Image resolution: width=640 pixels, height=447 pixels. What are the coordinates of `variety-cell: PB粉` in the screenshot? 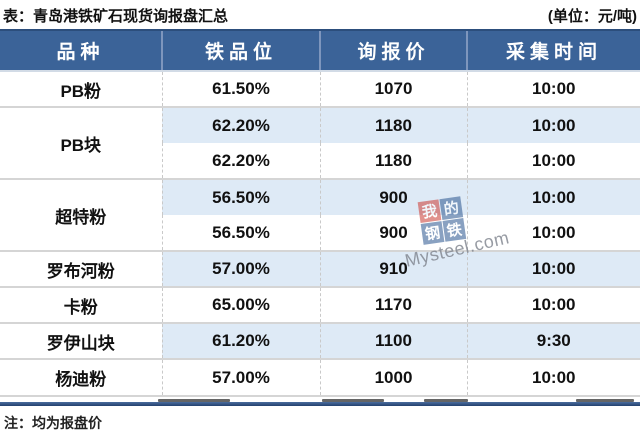 It's located at (81, 89).